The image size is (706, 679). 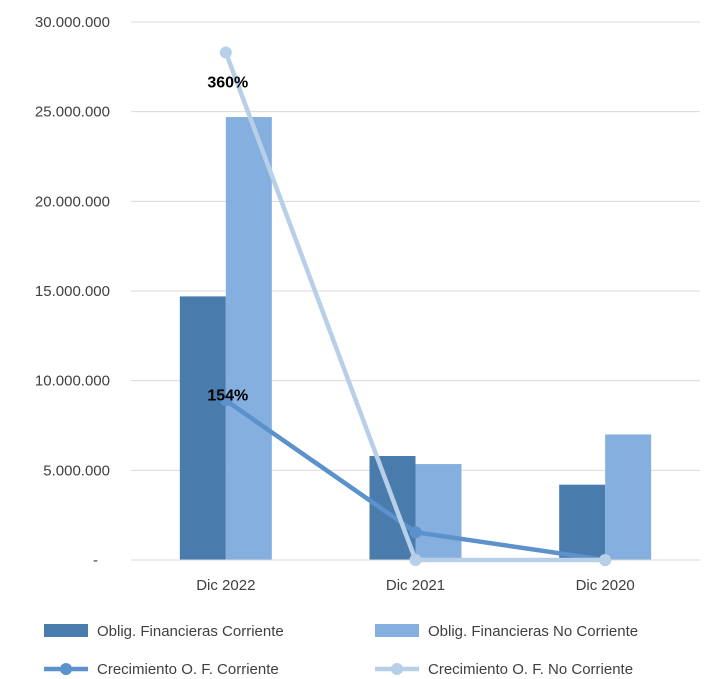 What do you see at coordinates (533, 631) in the screenshot?
I see `legend-label: Oblig. Financieras No Corriente` at bounding box center [533, 631].